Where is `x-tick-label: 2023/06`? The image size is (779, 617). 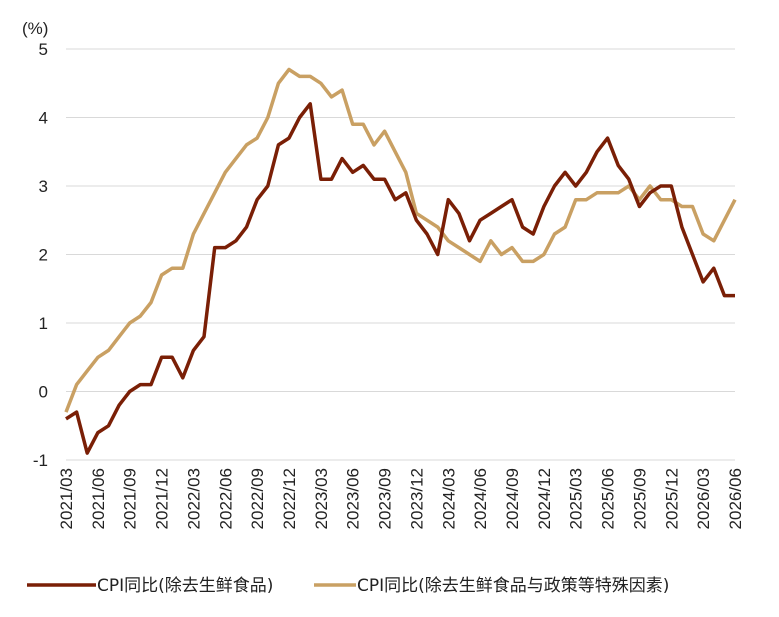 x-tick-label: 2023/06 is located at coordinates (353, 498).